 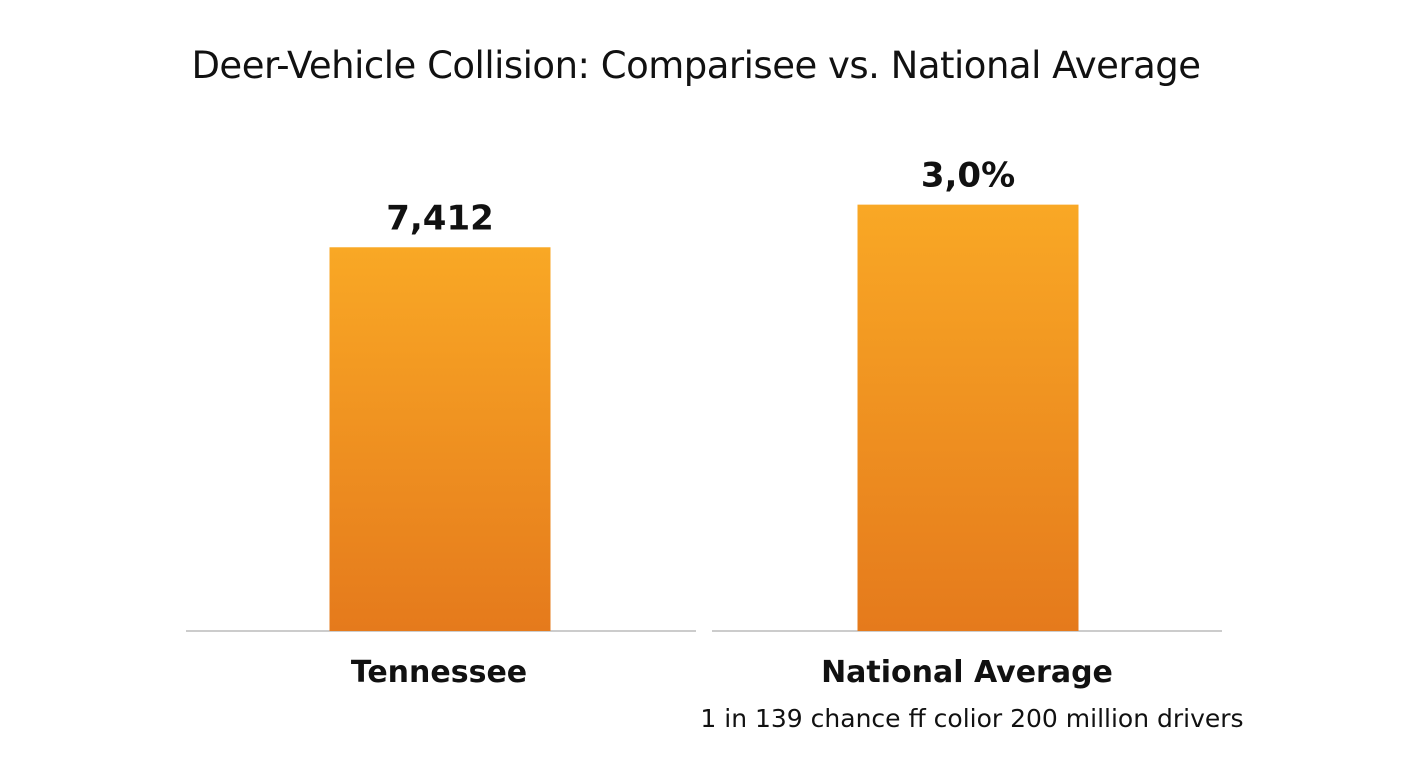 I want to click on category-label-1: National Average, so click(x=967, y=672).